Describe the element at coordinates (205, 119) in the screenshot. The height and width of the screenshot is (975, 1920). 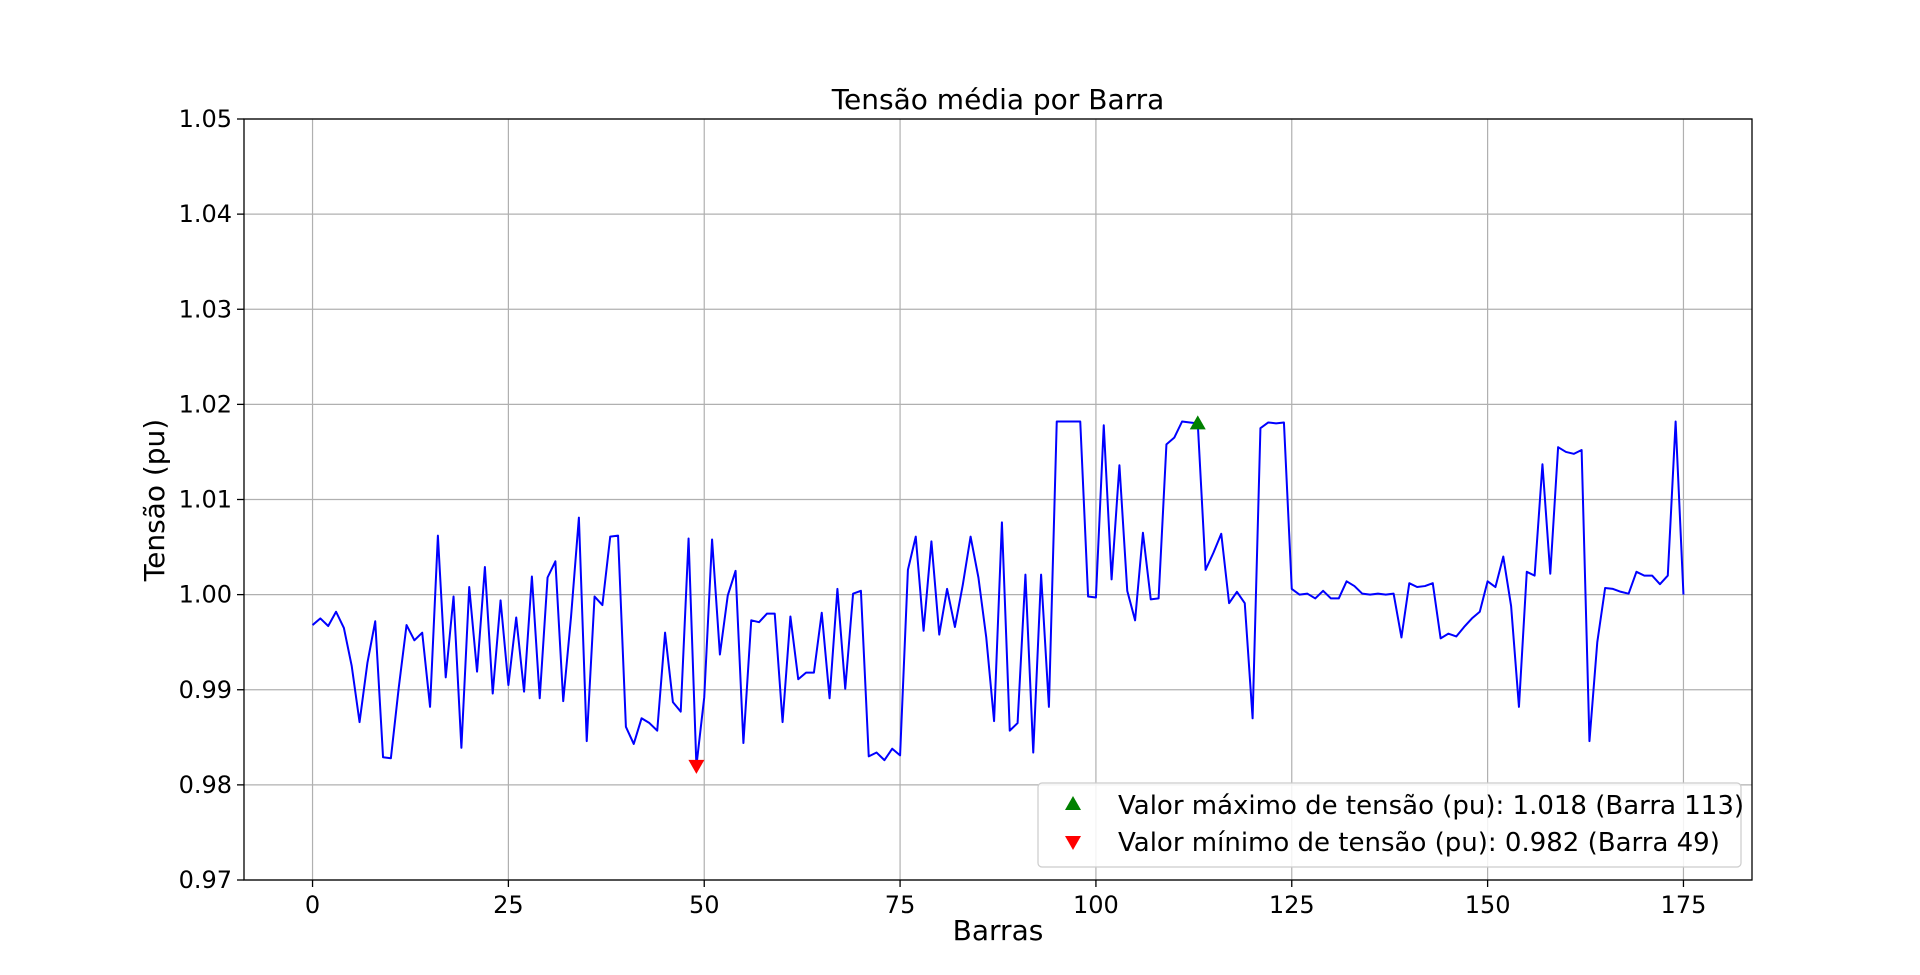
I see `y-tick-label: 1.05` at that location.